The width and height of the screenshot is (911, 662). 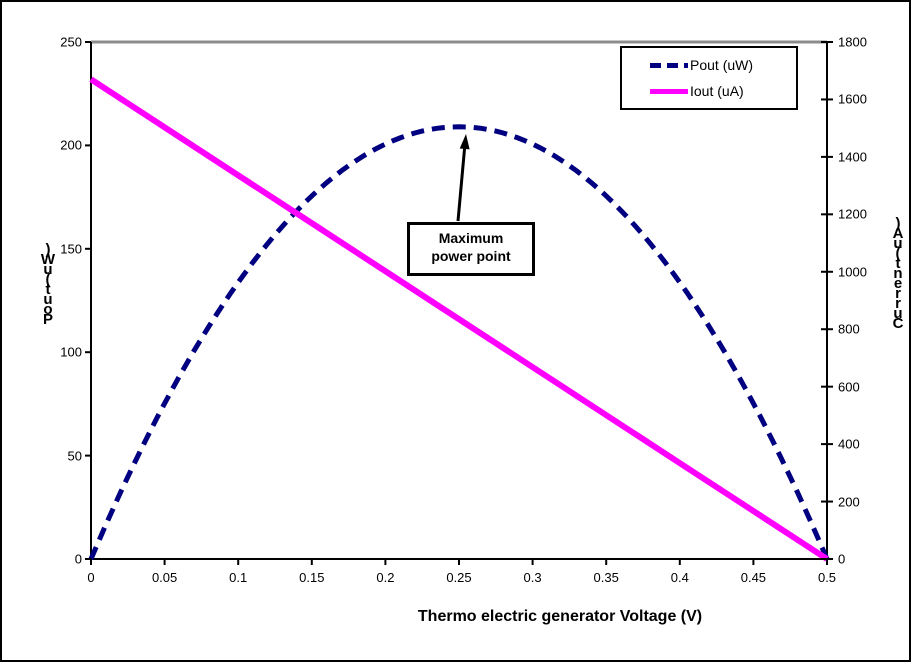 I want to click on annotation-arrow-shaft, so click(x=461, y=184).